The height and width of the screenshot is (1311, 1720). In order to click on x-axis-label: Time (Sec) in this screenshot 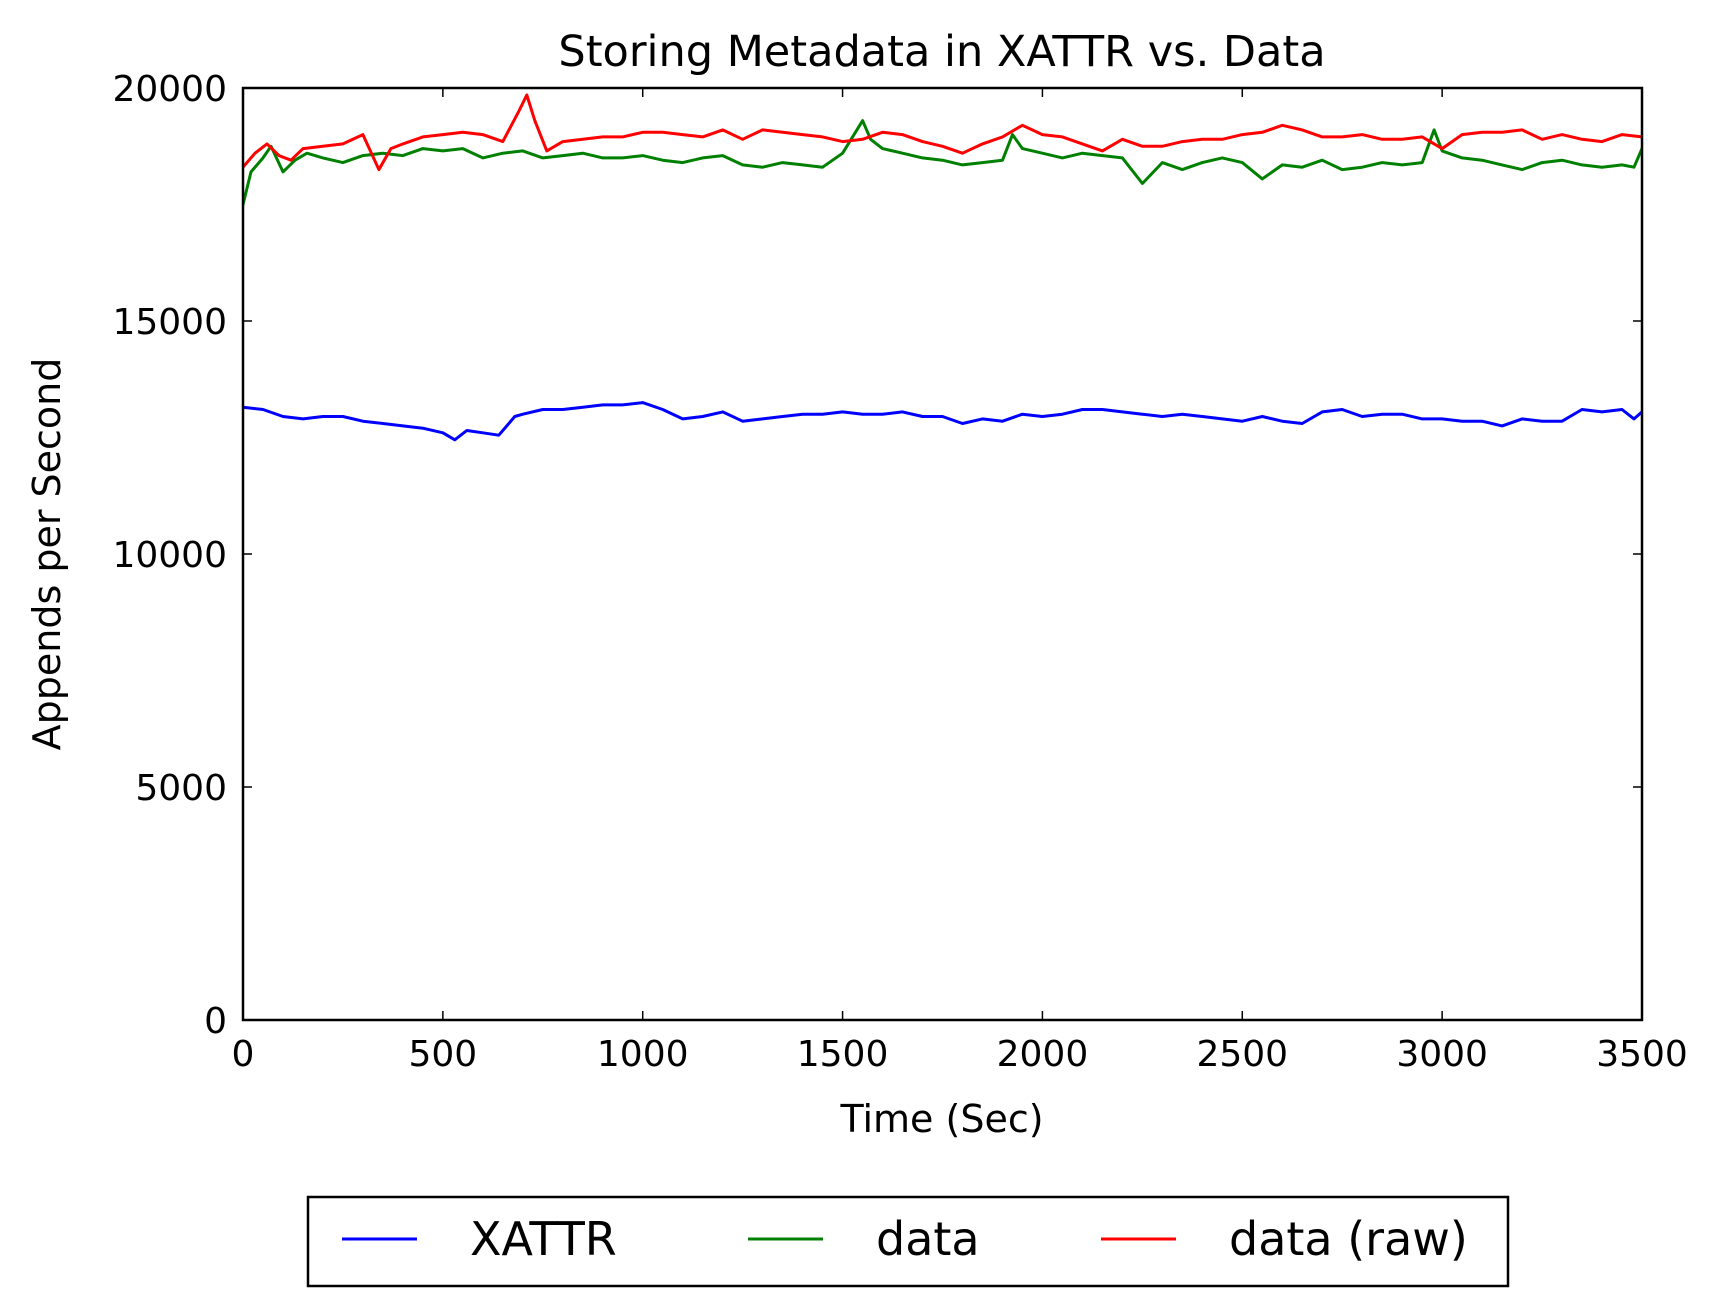, I will do `click(941, 1119)`.